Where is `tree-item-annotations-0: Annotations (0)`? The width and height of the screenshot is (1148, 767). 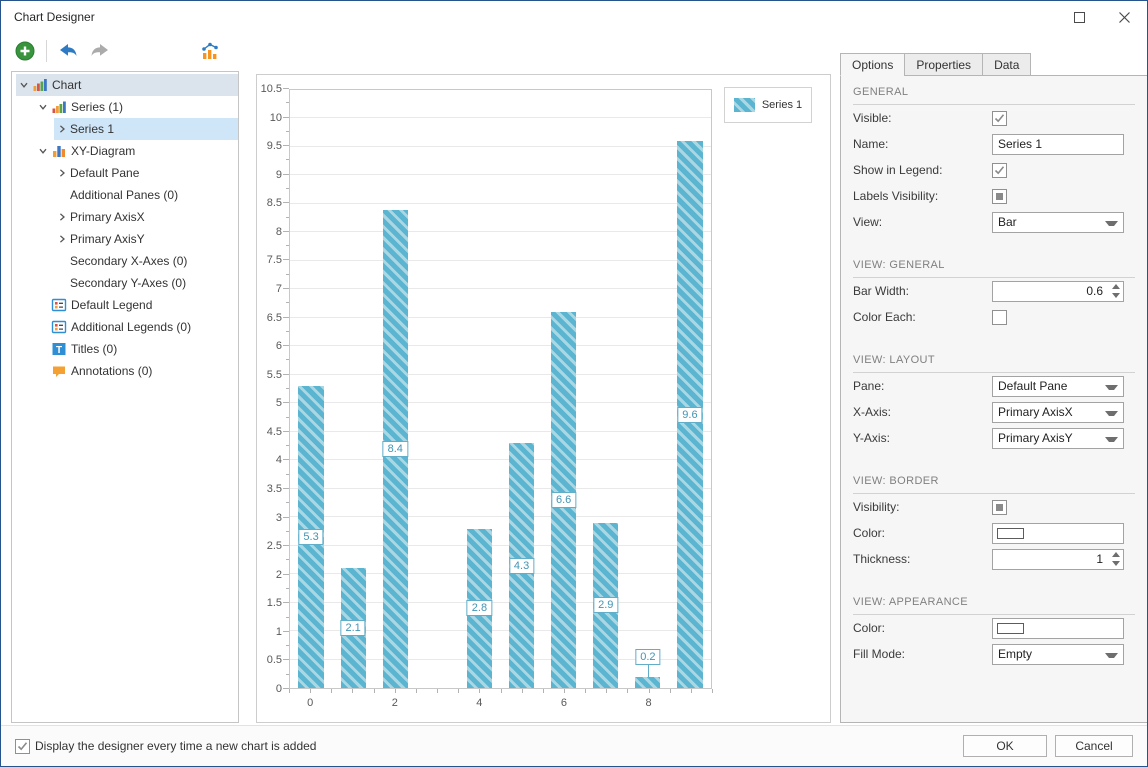
tree-item-annotations-0: Annotations (0) is located at coordinates (125, 371).